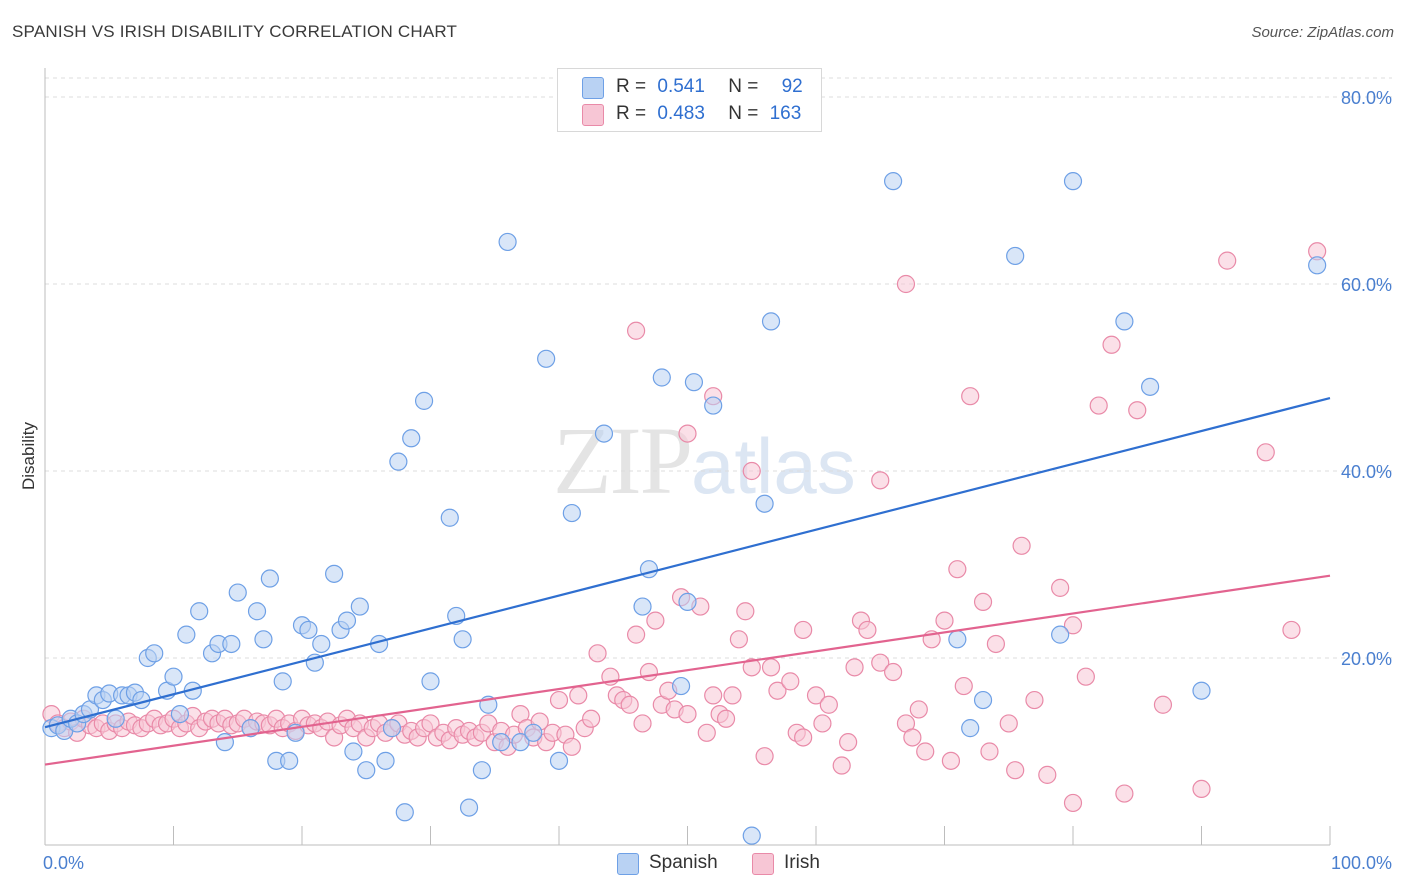 The width and height of the screenshot is (1406, 892). What do you see at coordinates (683, 862) in the screenshot?
I see `spanish-legend-label: Spanish` at bounding box center [683, 862].